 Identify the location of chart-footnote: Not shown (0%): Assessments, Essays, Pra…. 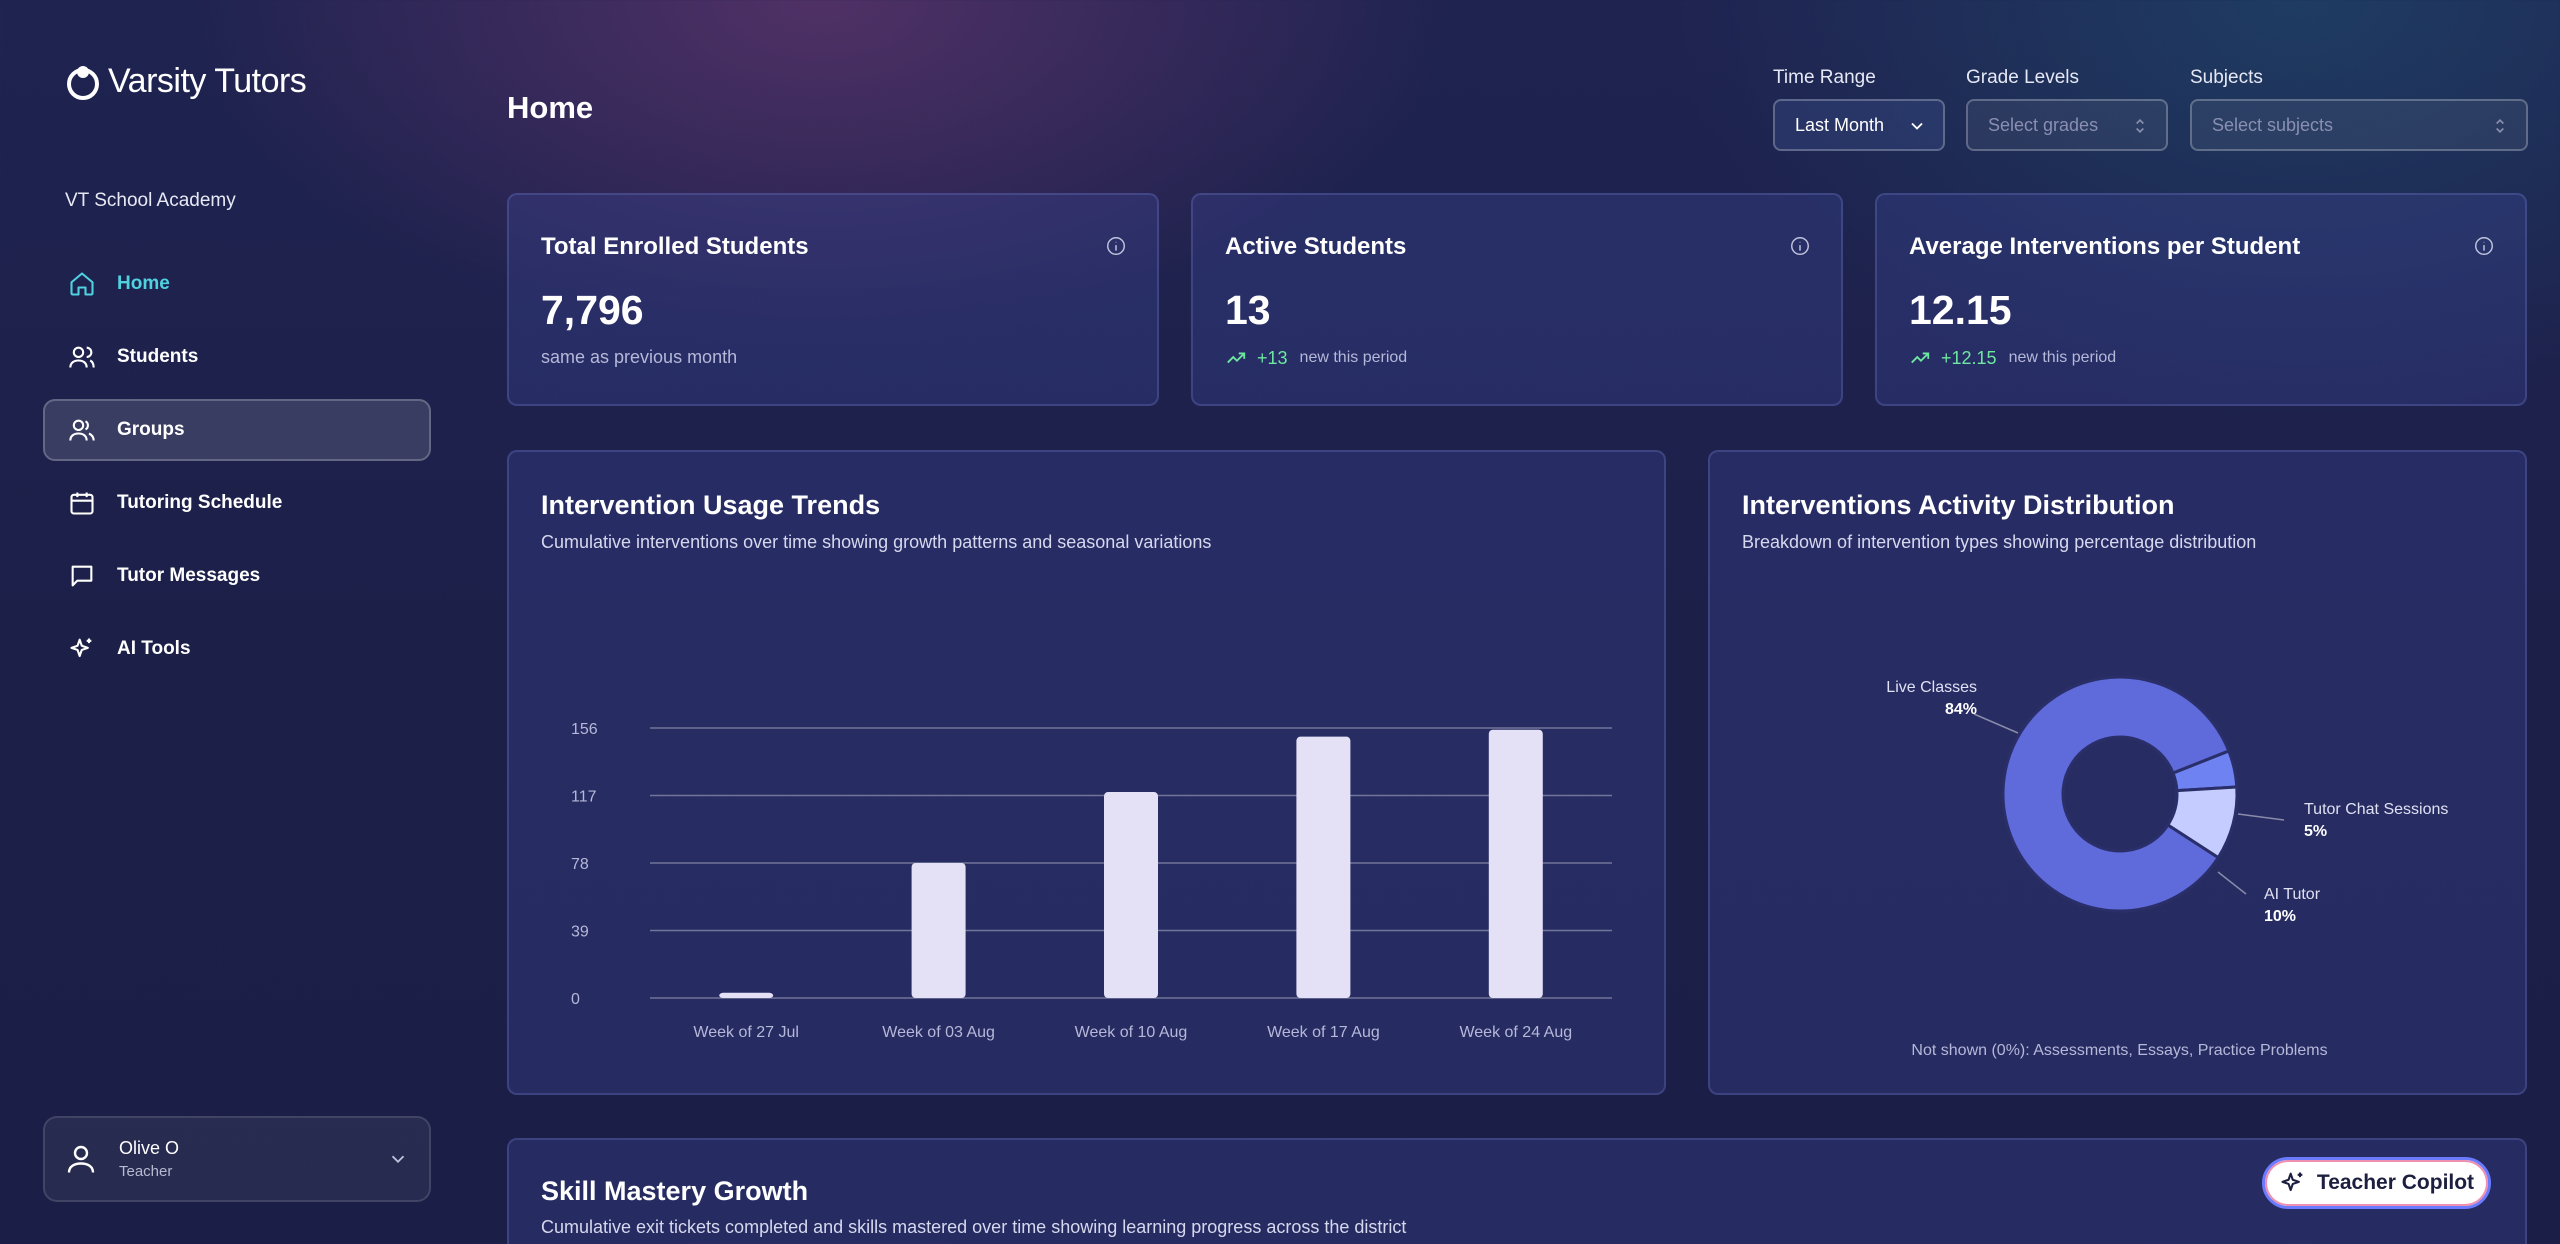
(2119, 1050).